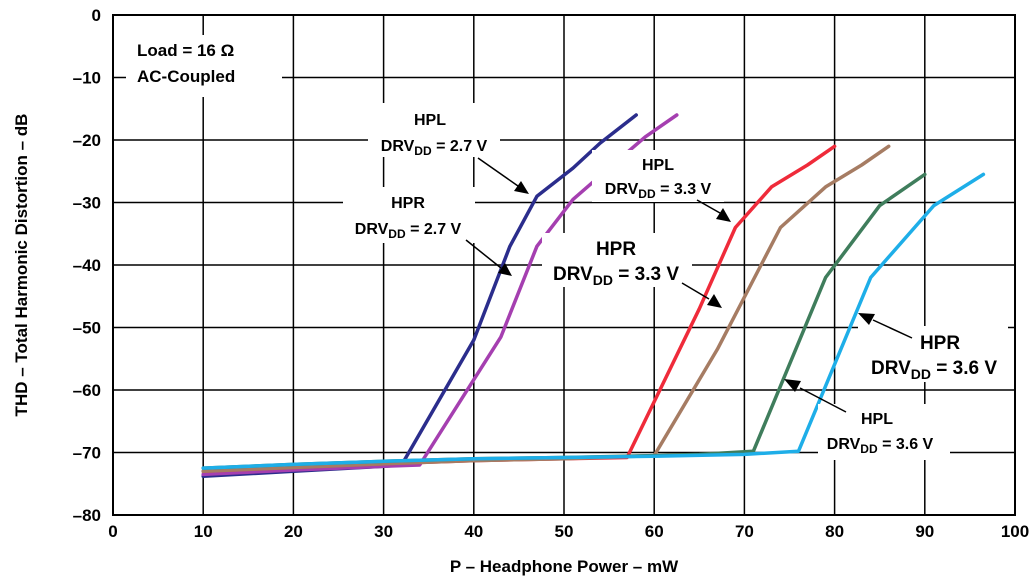 Image resolution: width=1031 pixels, height=582 pixels. I want to click on y-tick-label: –70, so click(87, 453).